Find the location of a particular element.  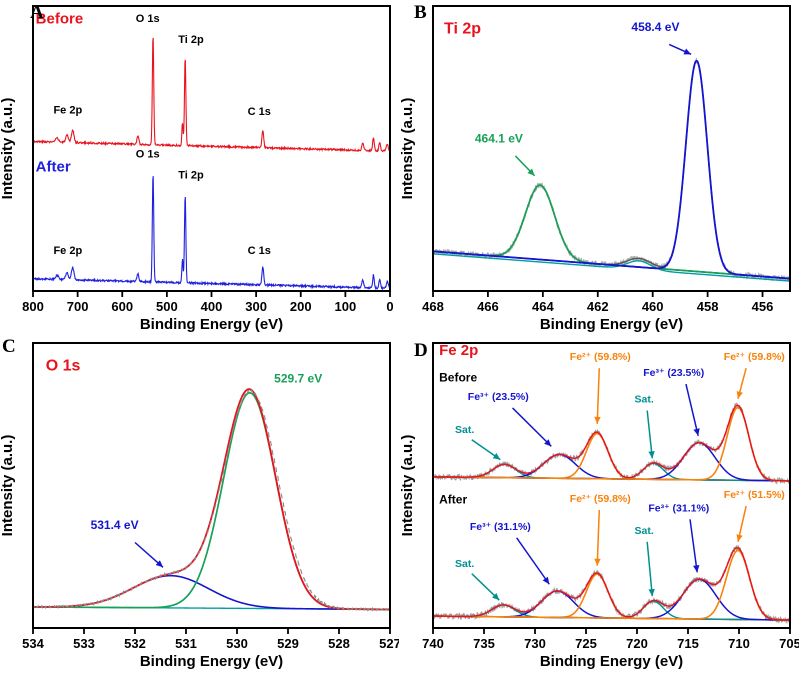

svg-text: 730 is located at coordinates (535, 643).